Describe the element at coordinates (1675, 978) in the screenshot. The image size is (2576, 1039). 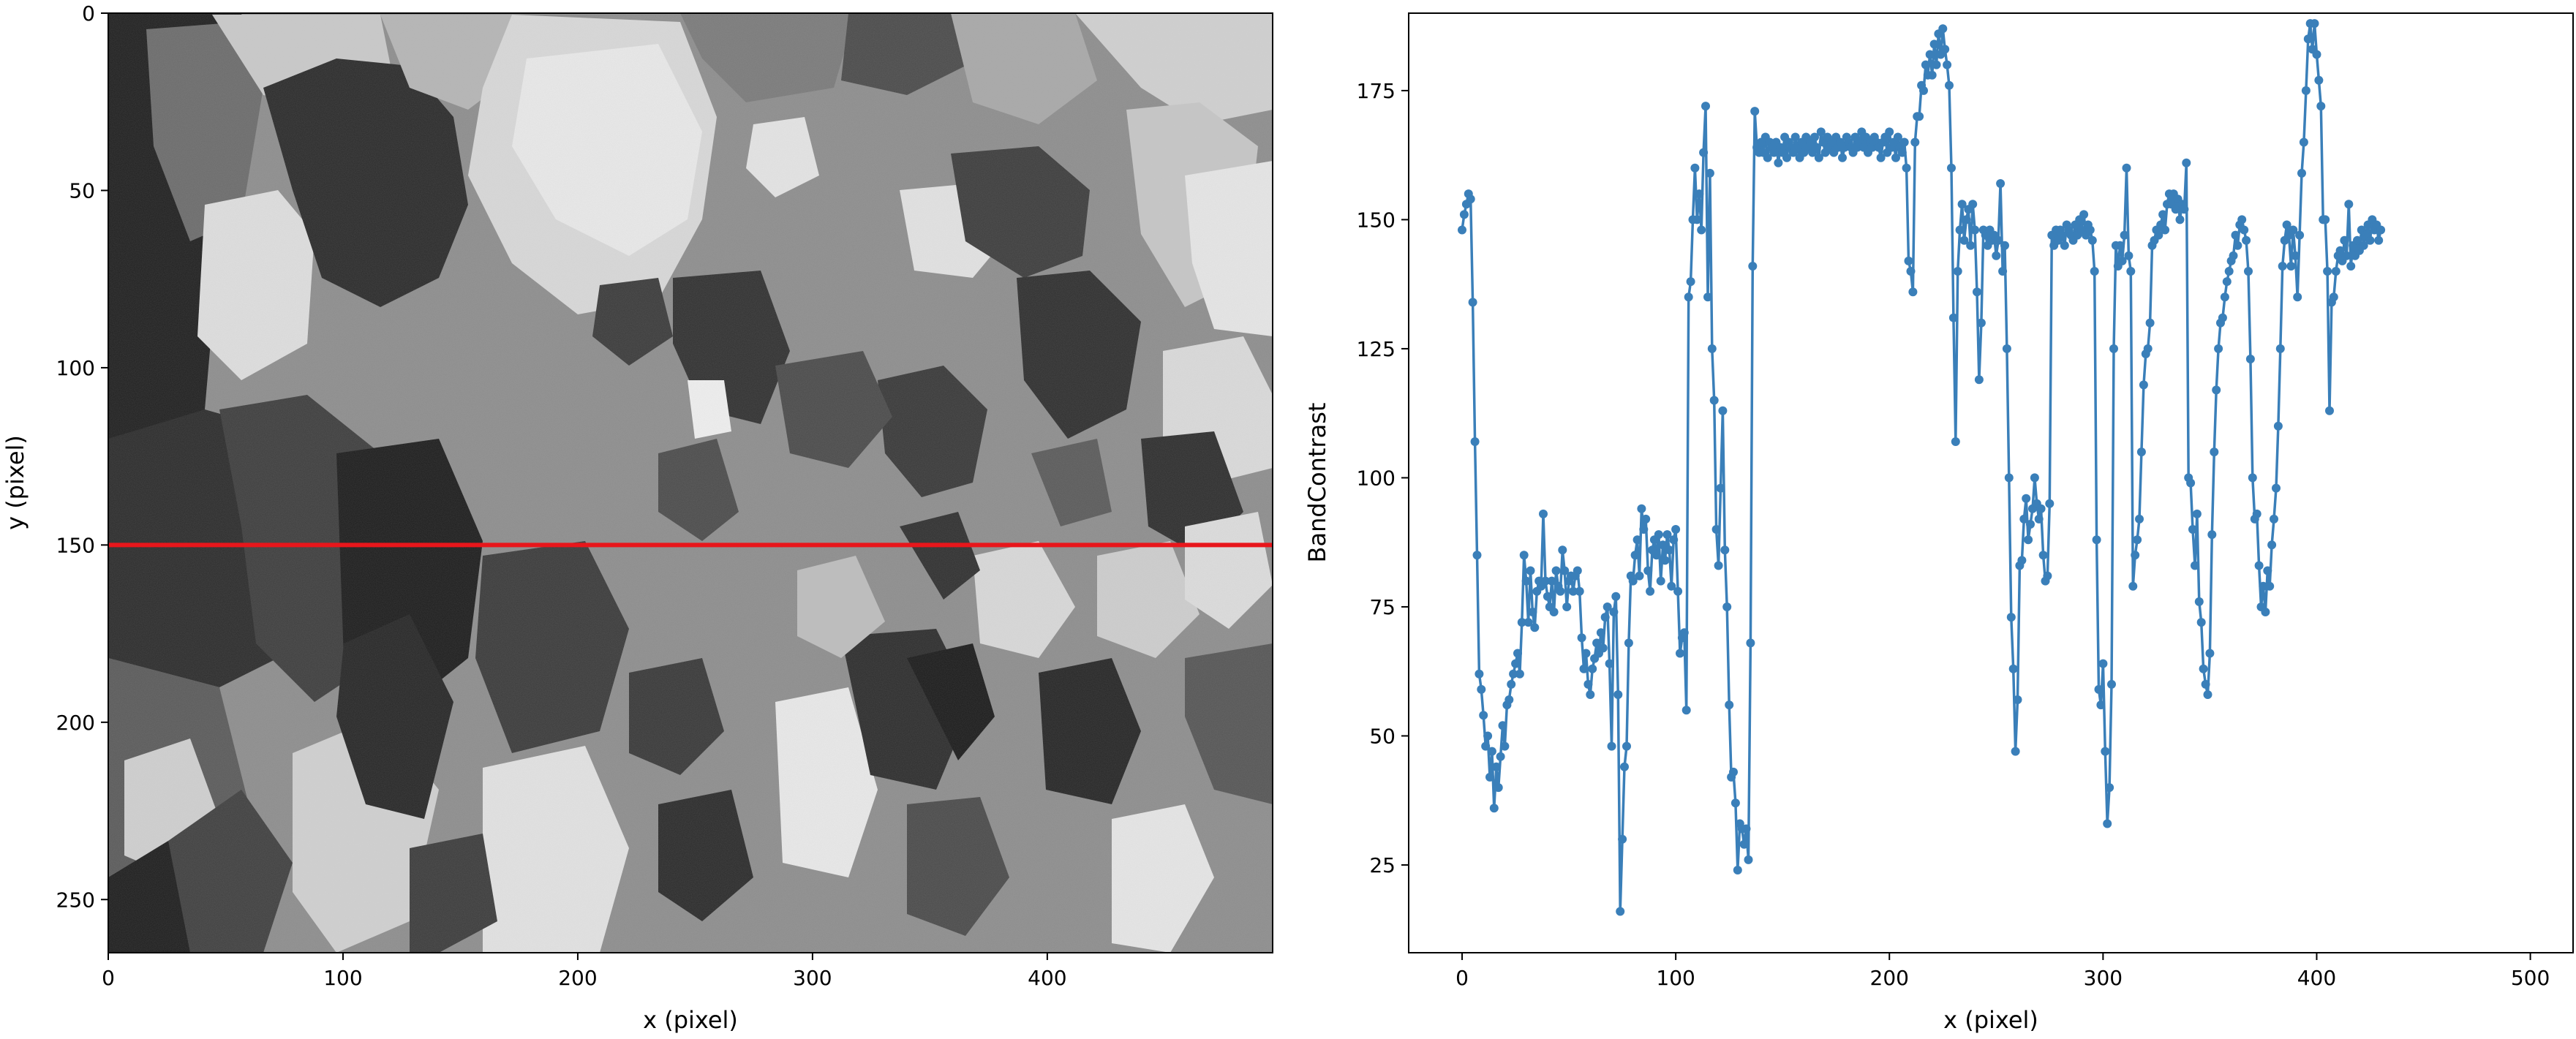
I see `plot-x-tick-label: 100` at that location.